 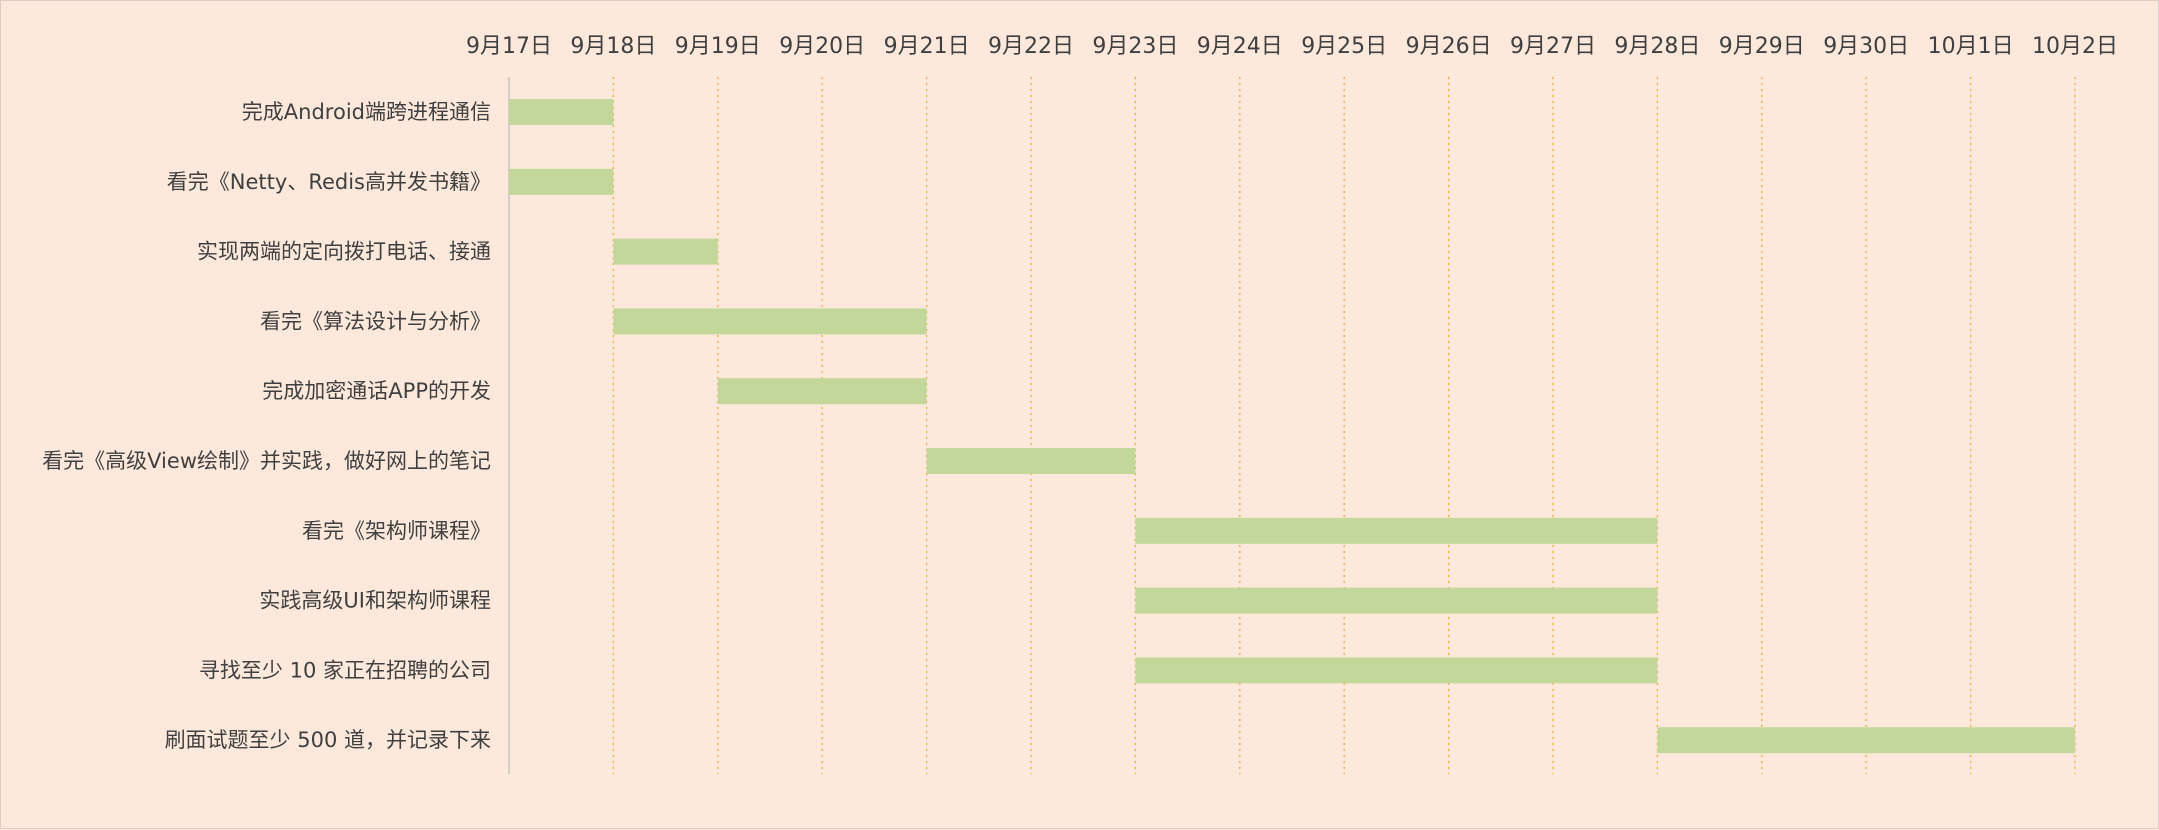 I want to click on x-tick-label: 10月2日, so click(x=2075, y=46).